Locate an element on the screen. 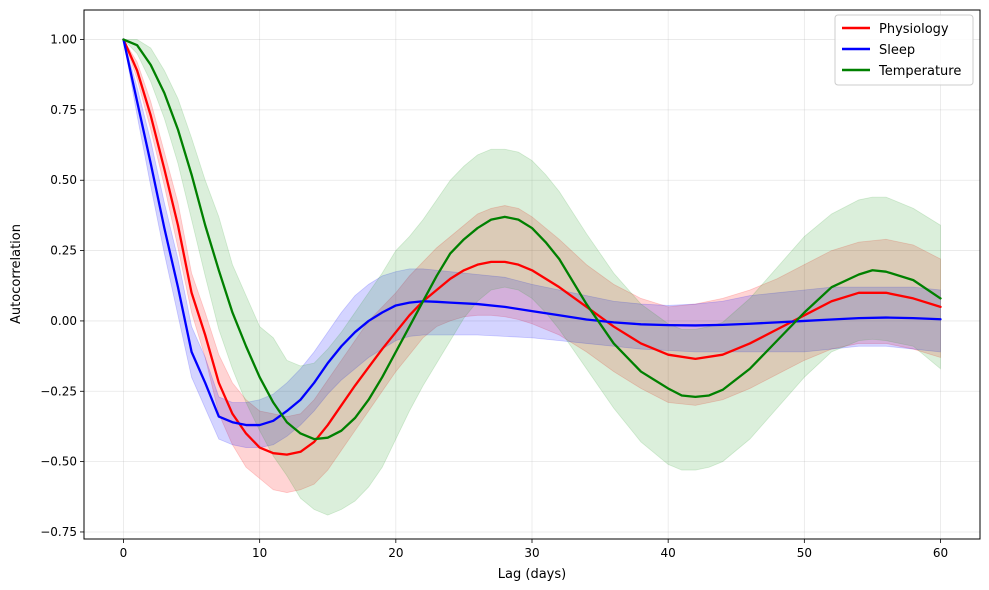 This screenshot has width=989, height=590. x-tick-label: 10 is located at coordinates (259, 553).